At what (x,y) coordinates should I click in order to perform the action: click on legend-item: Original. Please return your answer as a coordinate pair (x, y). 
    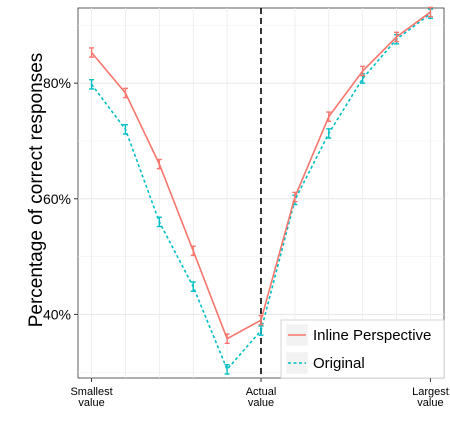
    Looking at the image, I should click on (325, 363).